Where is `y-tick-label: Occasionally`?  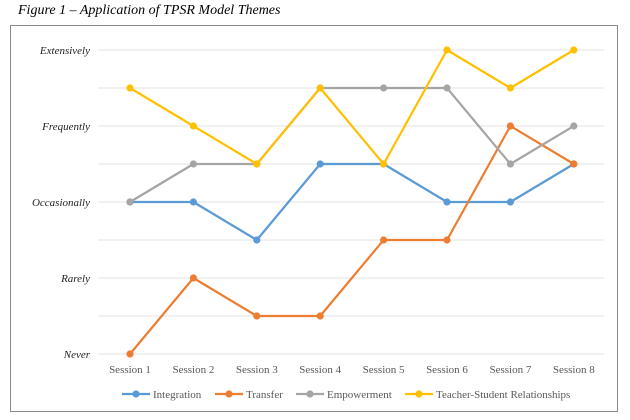
y-tick-label: Occasionally is located at coordinates (61, 203).